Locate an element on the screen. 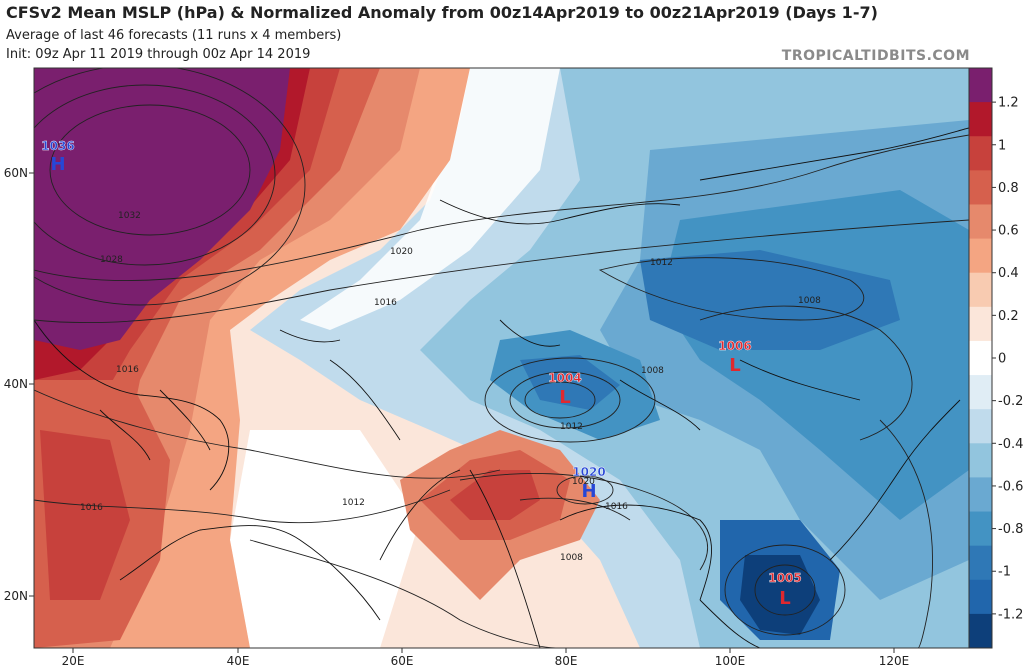 The width and height of the screenshot is (1024, 668). lon-tick-label: 20E is located at coordinates (73, 661).